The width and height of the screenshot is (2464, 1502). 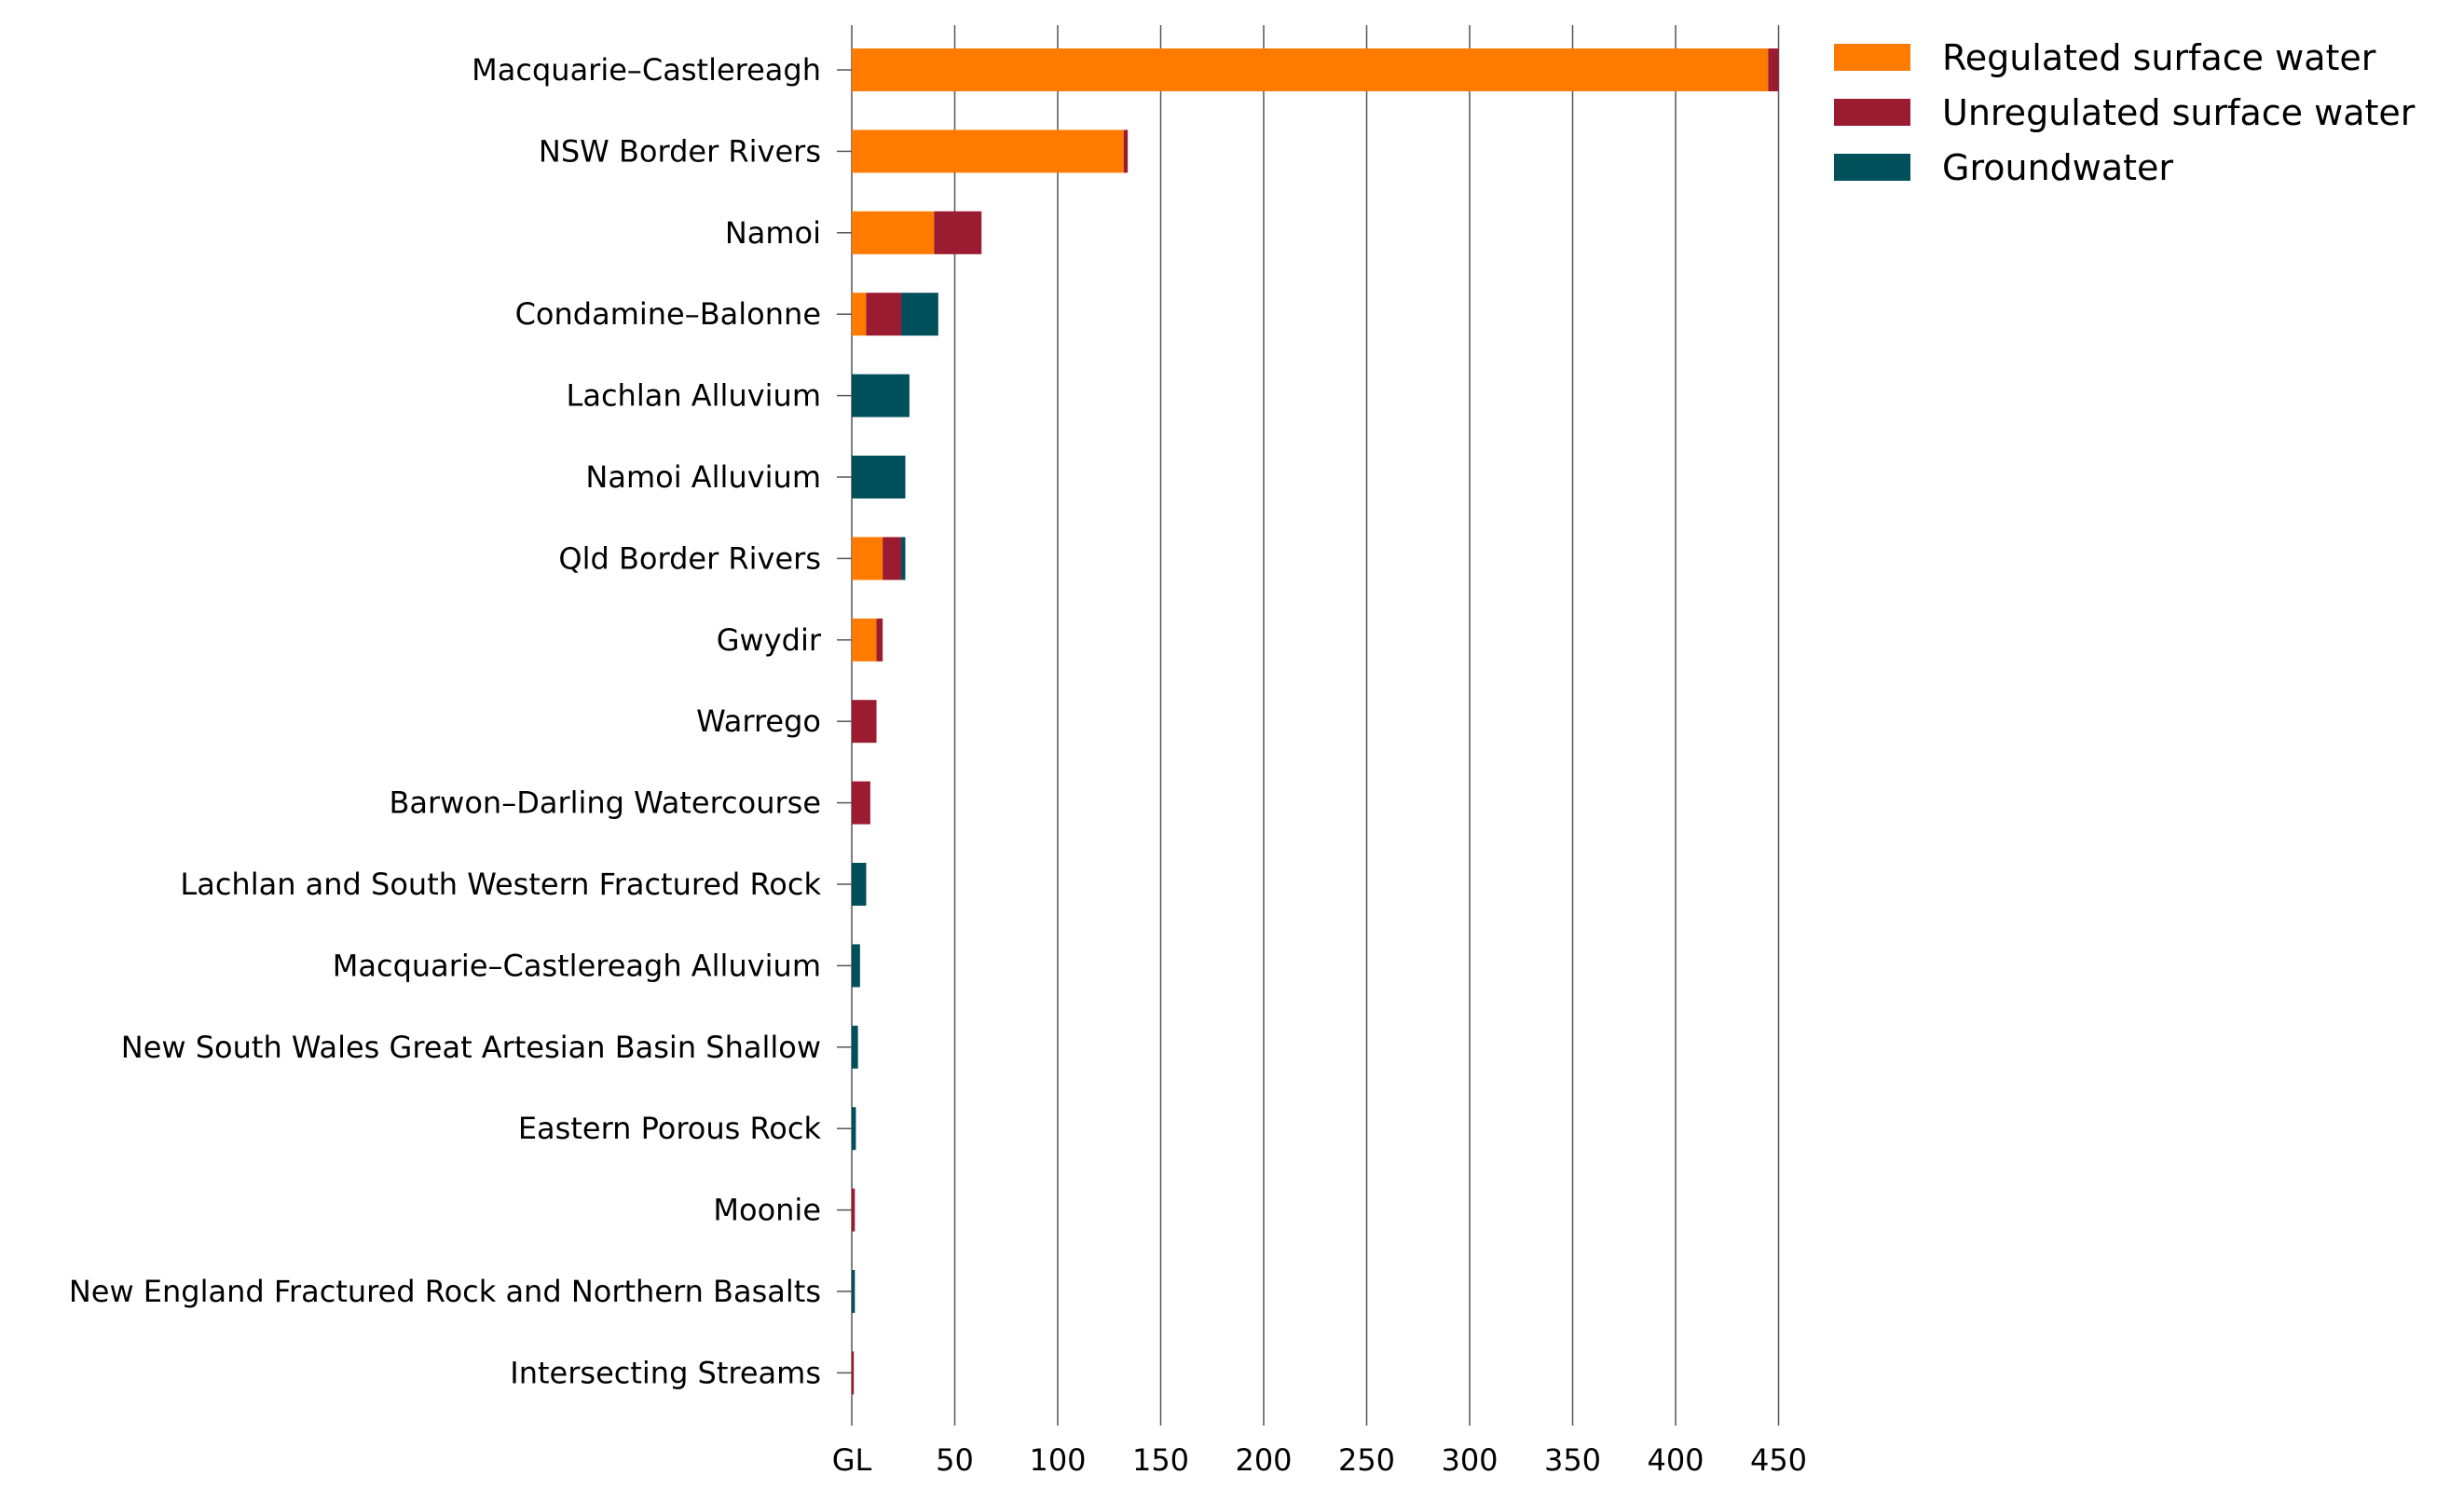 What do you see at coordinates (2159, 57) in the screenshot?
I see `legend-label: Regulated surface water` at bounding box center [2159, 57].